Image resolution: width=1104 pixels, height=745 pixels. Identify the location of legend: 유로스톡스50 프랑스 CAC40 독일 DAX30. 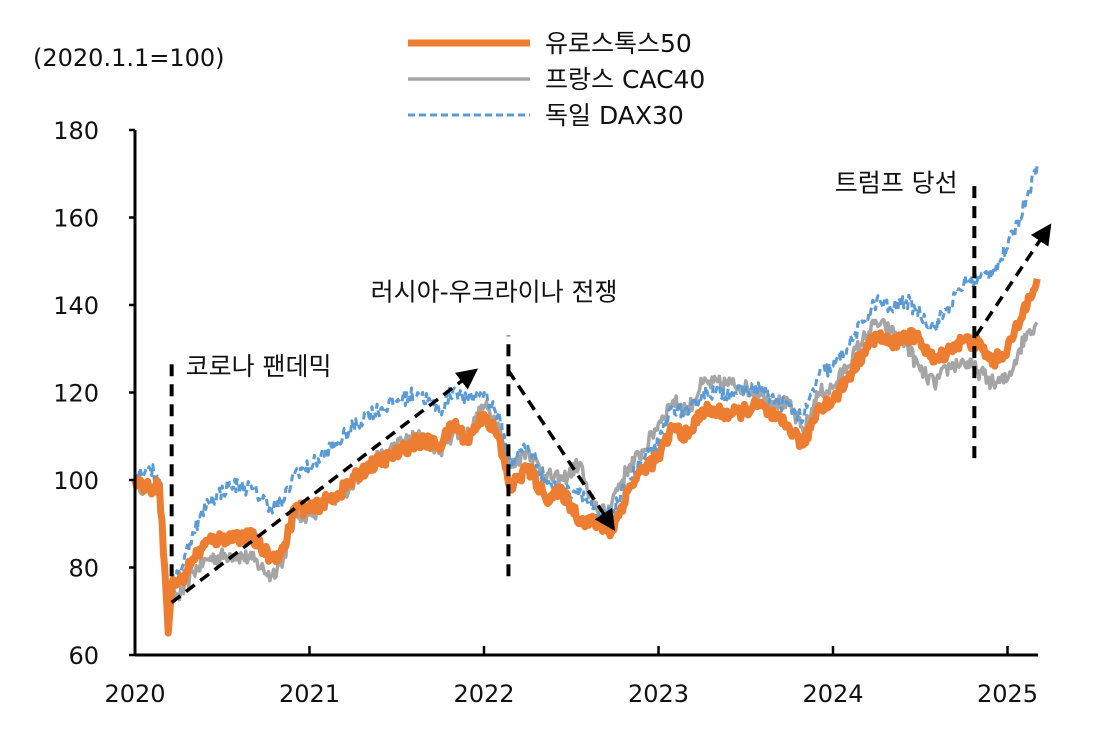
(556, 79).